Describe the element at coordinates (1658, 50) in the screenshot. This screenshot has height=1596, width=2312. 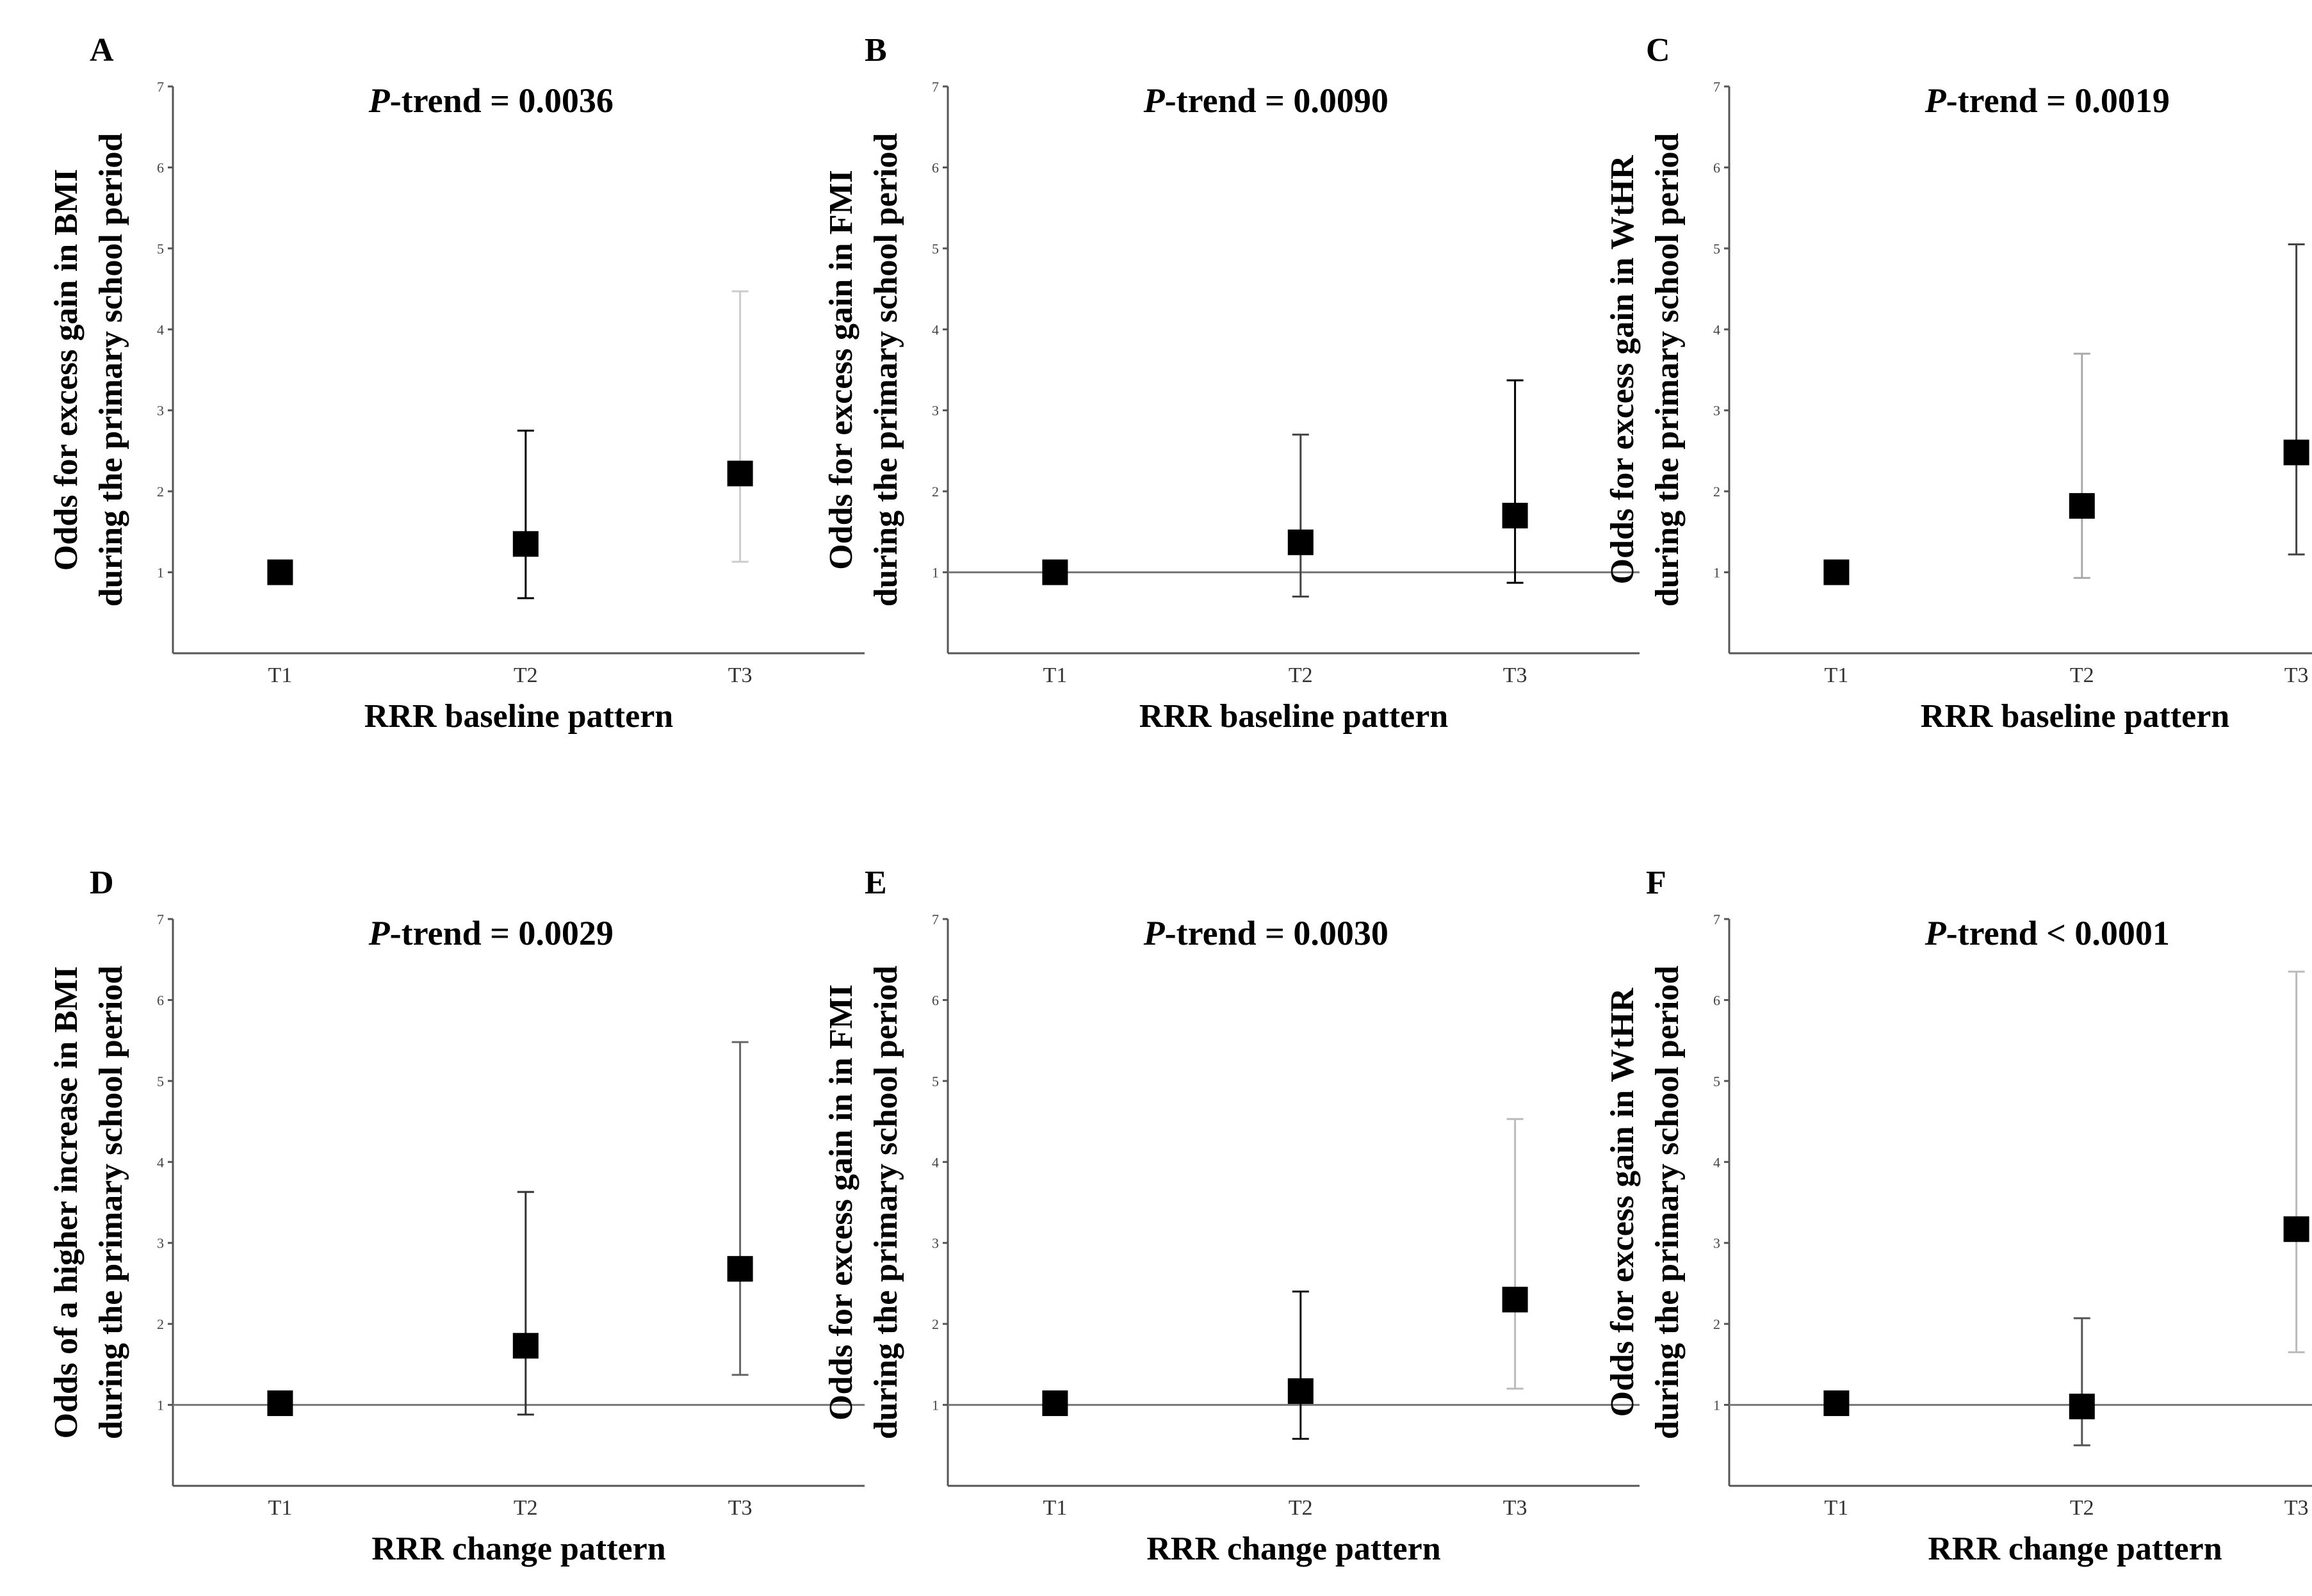
I see `panel-letter: C` at that location.